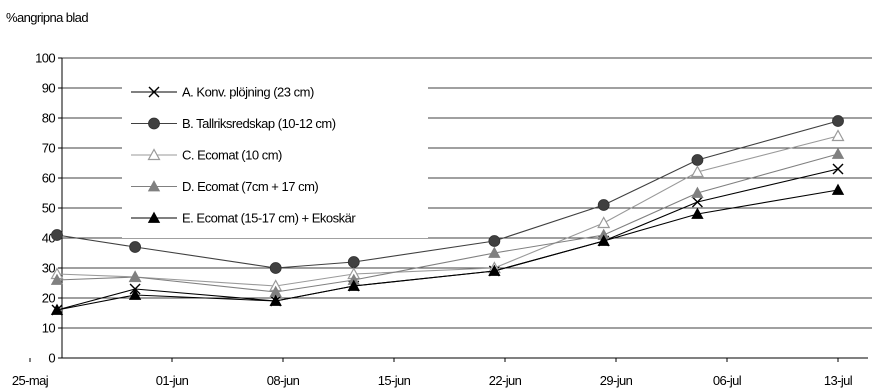 The height and width of the screenshot is (388, 876). What do you see at coordinates (232, 155) in the screenshot?
I see `legend-label: C. Ecomat (10 cm)` at bounding box center [232, 155].